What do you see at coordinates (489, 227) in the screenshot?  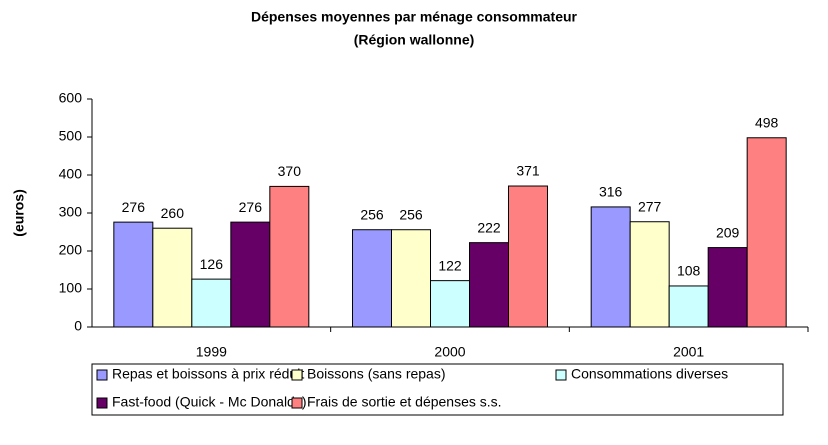 I see `value-label: 222` at bounding box center [489, 227].